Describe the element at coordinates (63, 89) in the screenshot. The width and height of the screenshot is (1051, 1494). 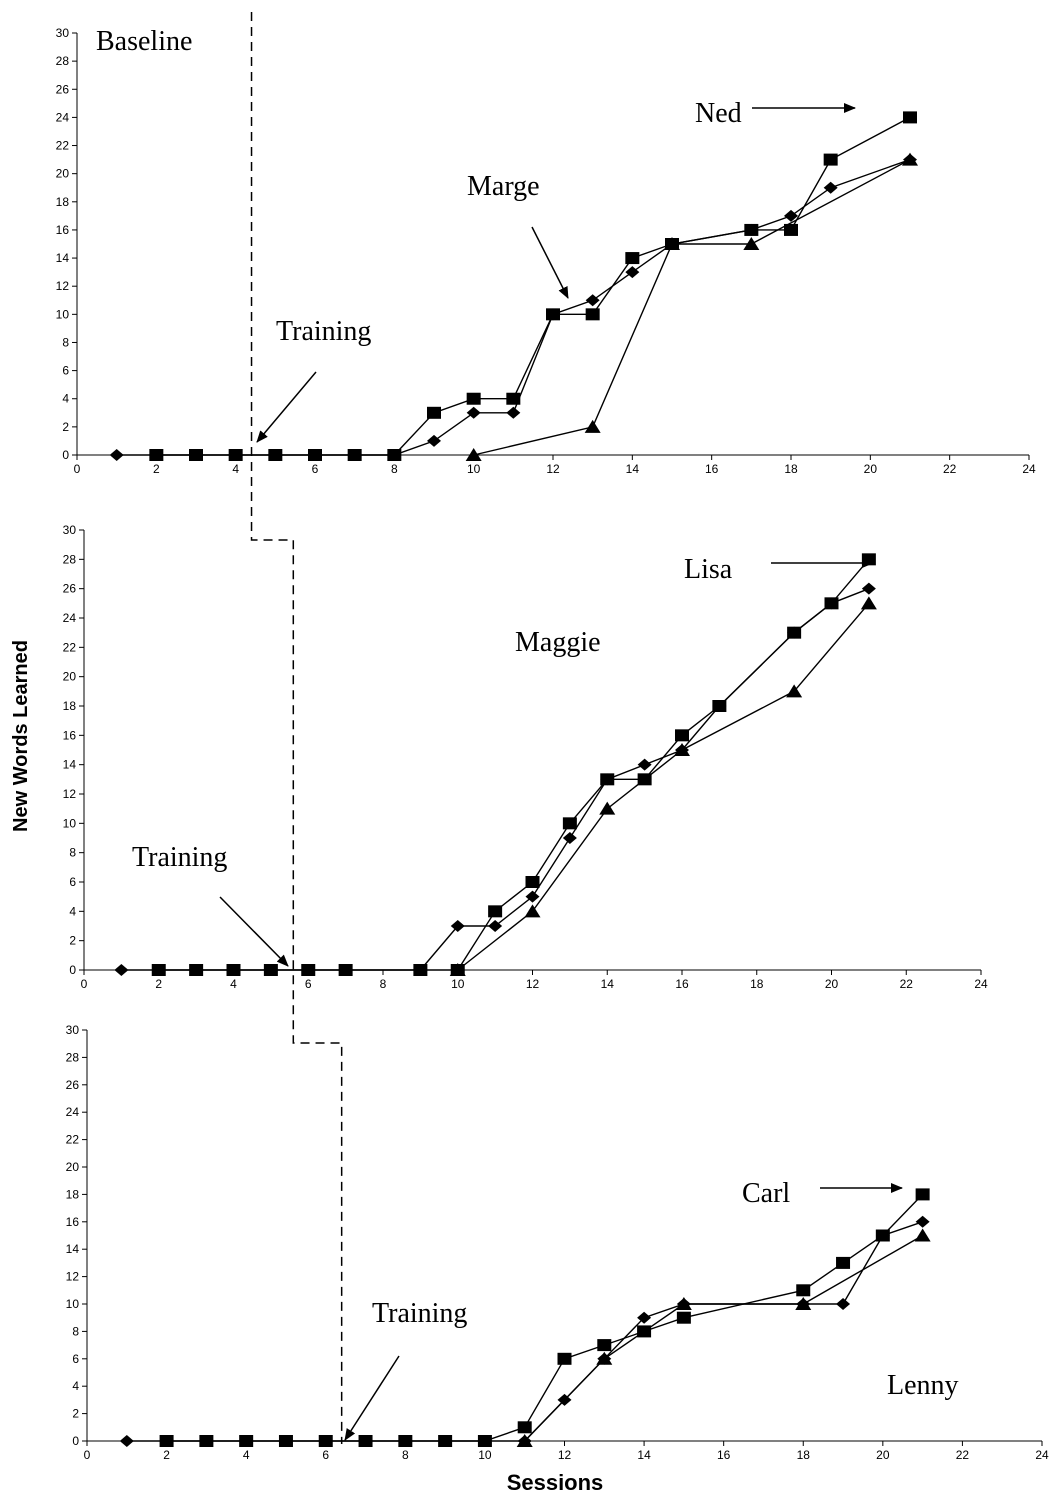
I see `y-tick-label: 26` at that location.